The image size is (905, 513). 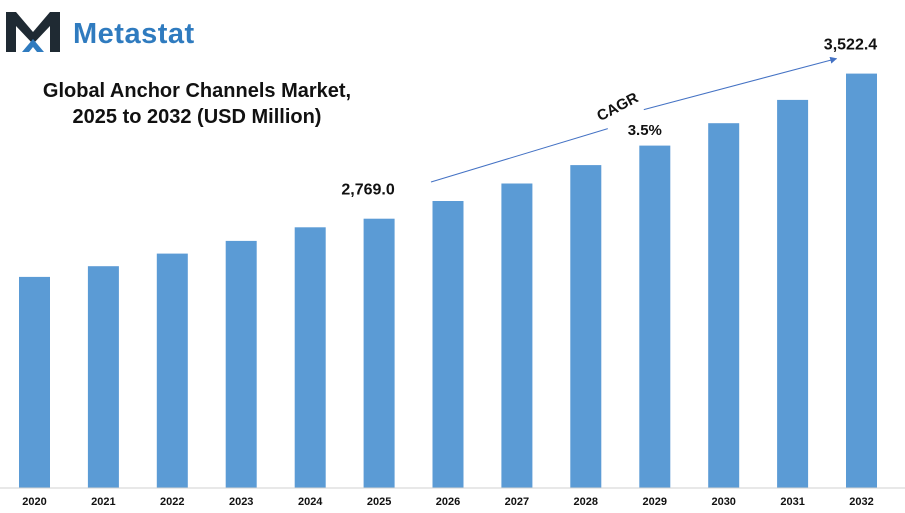 I want to click on bar-2030, so click(x=724, y=305).